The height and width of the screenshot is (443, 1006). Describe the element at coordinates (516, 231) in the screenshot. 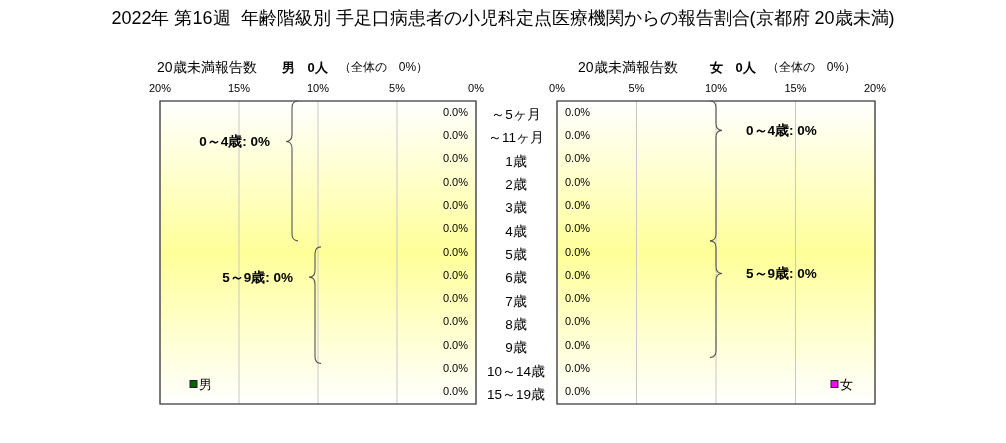

I see `category: 4歳` at that location.